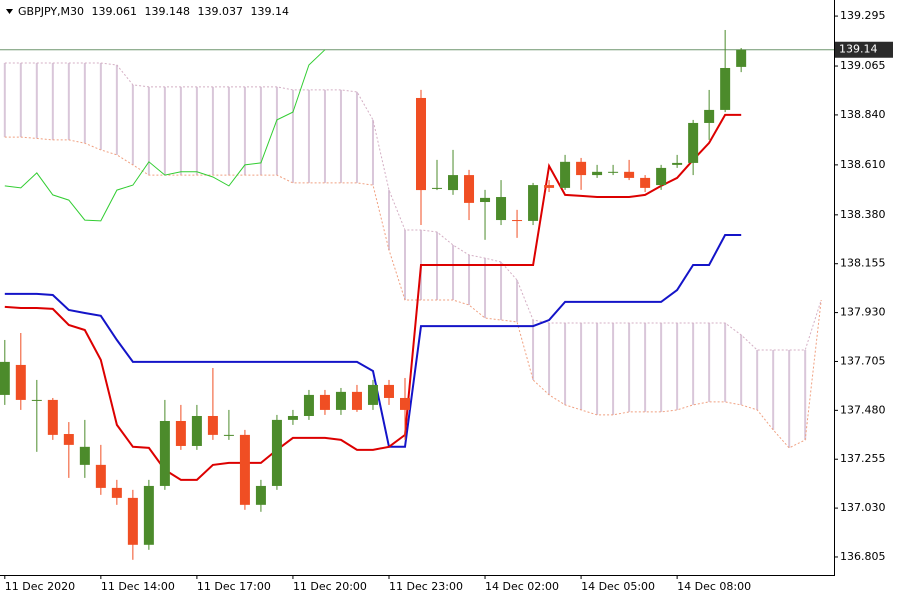  I want to click on menu-arrow, so click(9, 11).